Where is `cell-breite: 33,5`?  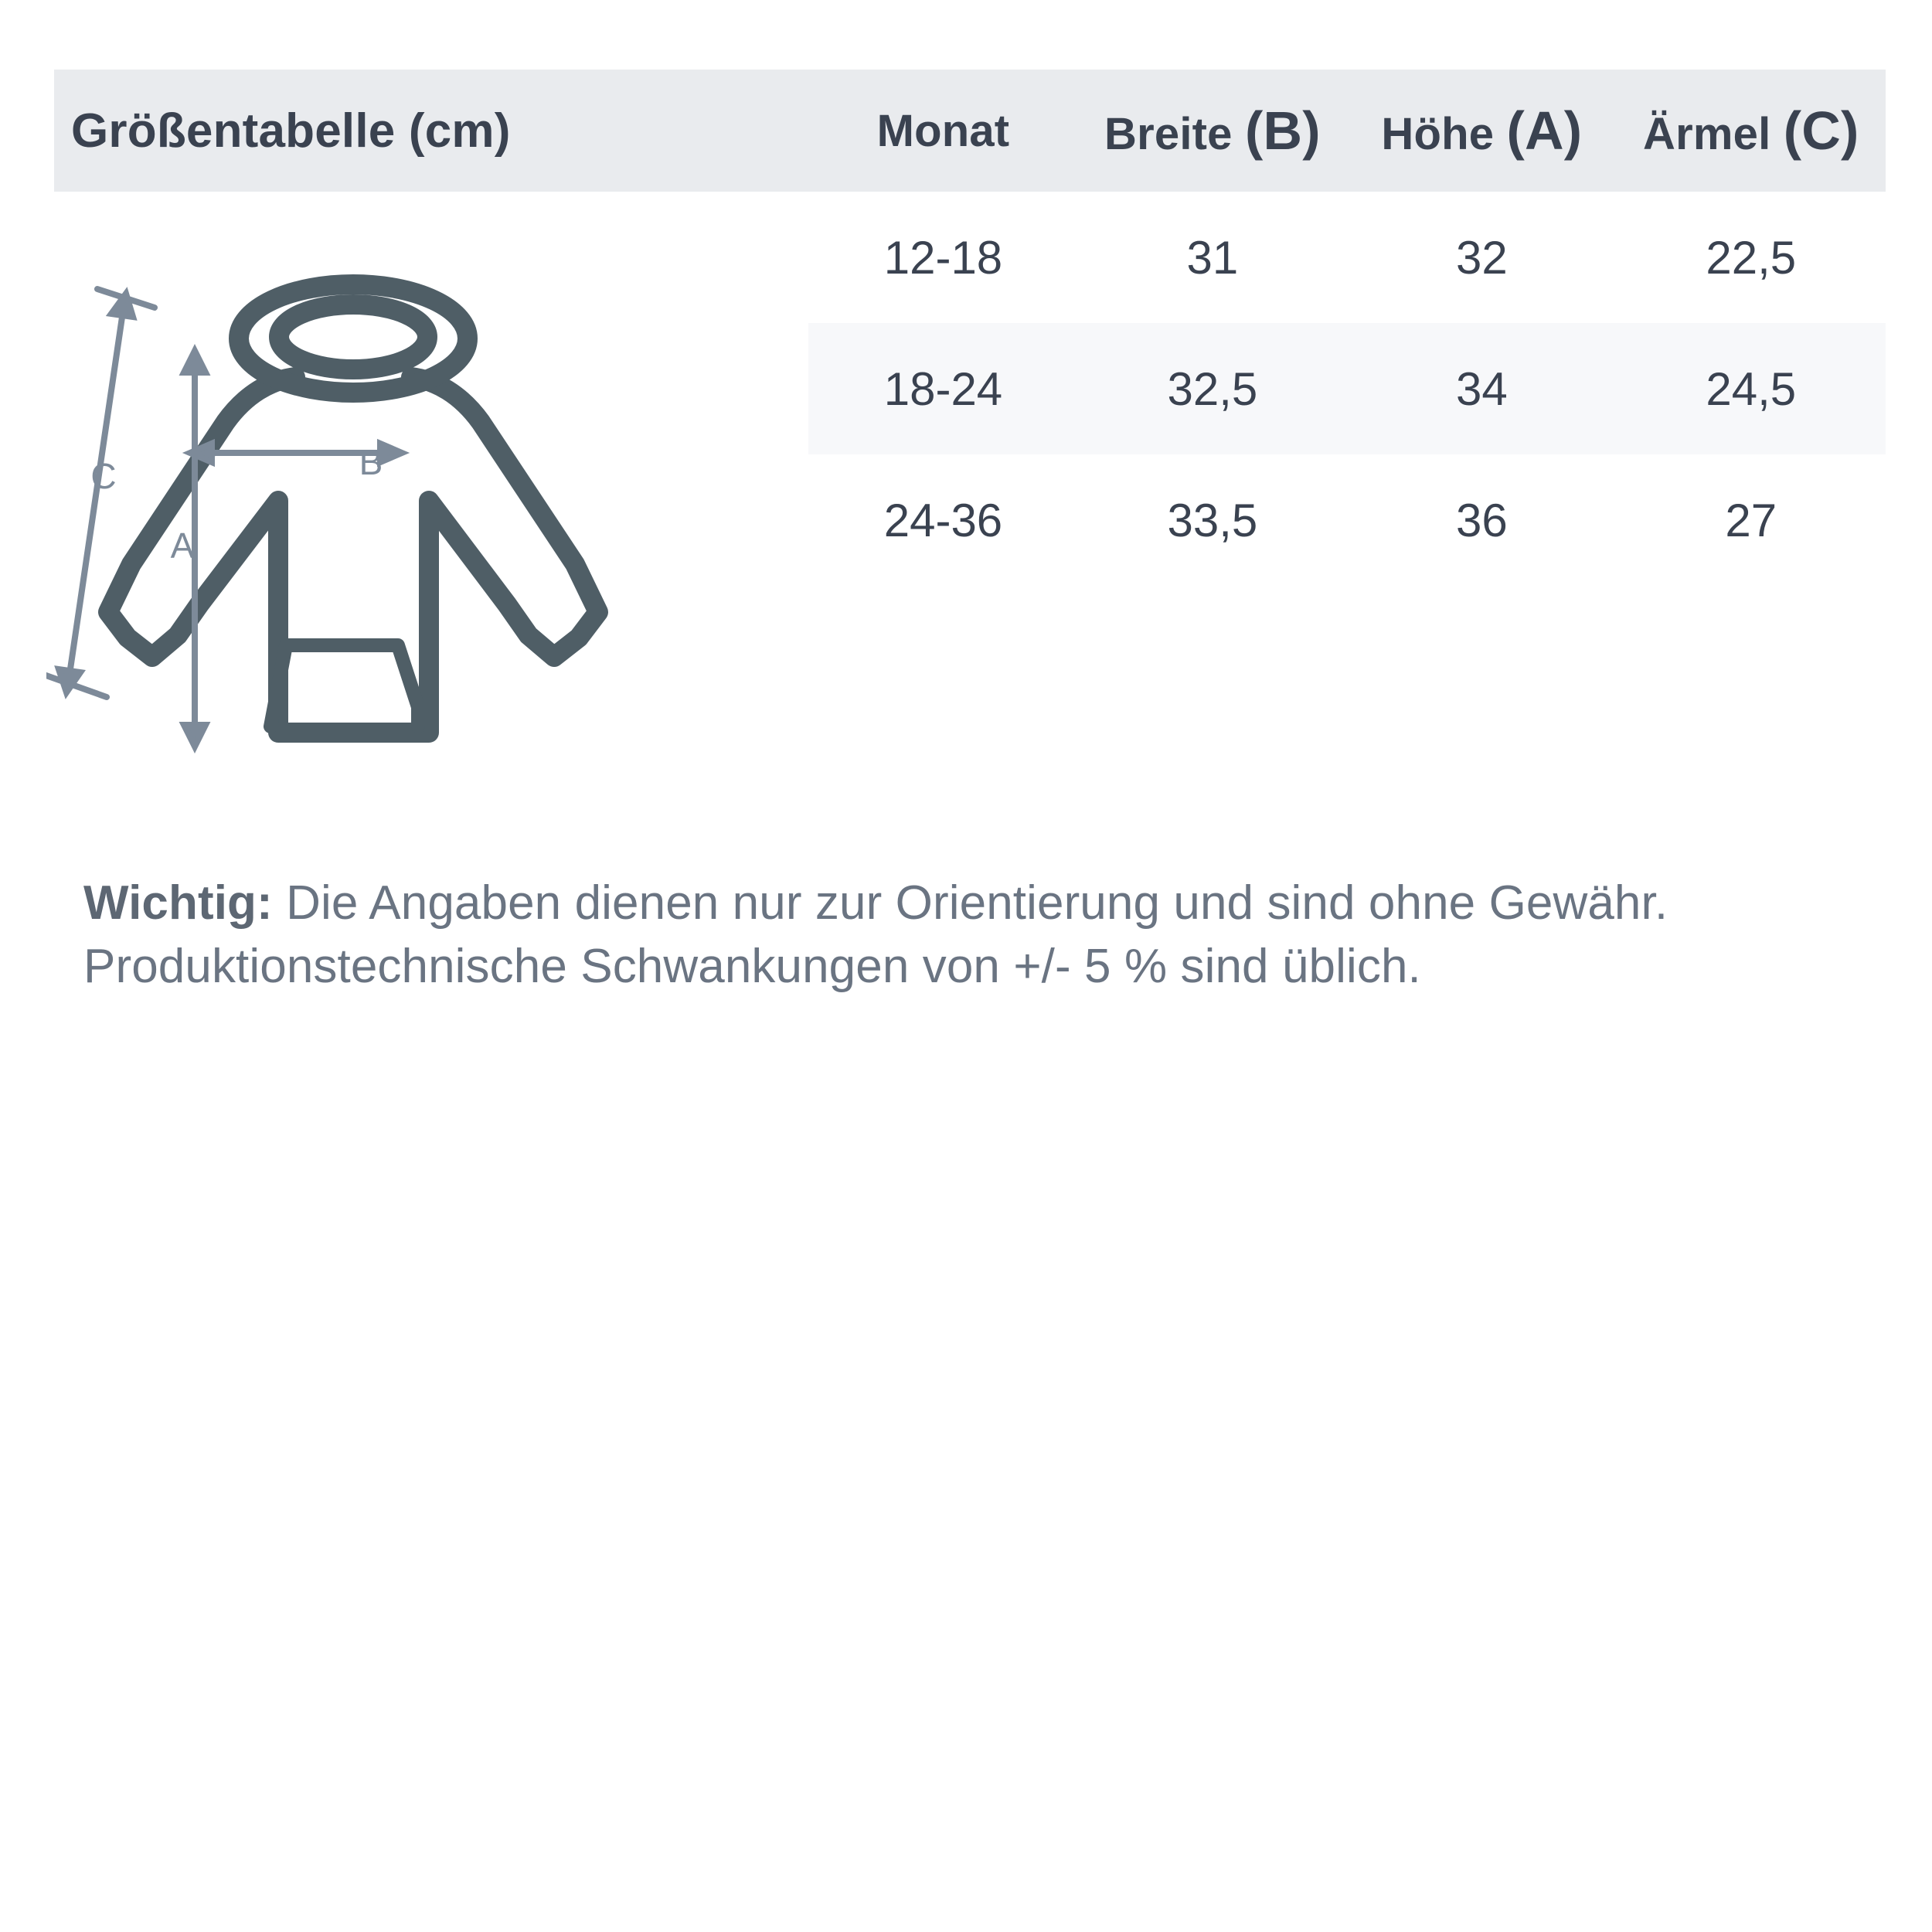 cell-breite: 33,5 is located at coordinates (1212, 520).